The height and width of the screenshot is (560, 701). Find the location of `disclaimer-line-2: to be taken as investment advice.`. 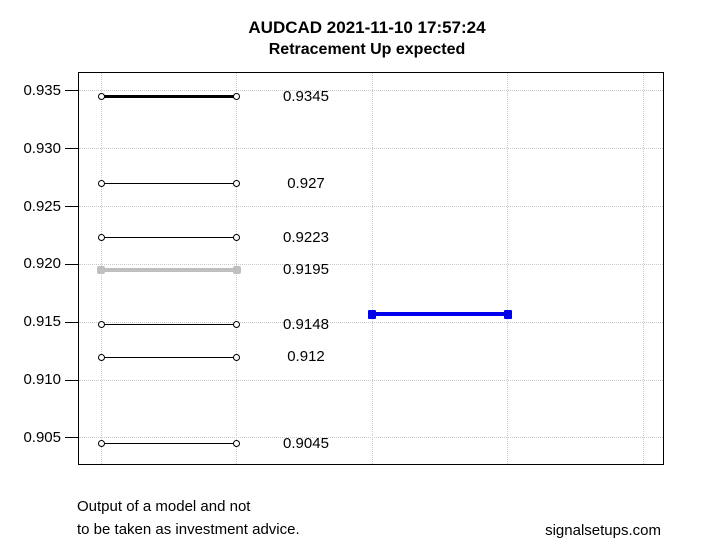

disclaimer-line-2: to be taken as investment advice. is located at coordinates (188, 529).